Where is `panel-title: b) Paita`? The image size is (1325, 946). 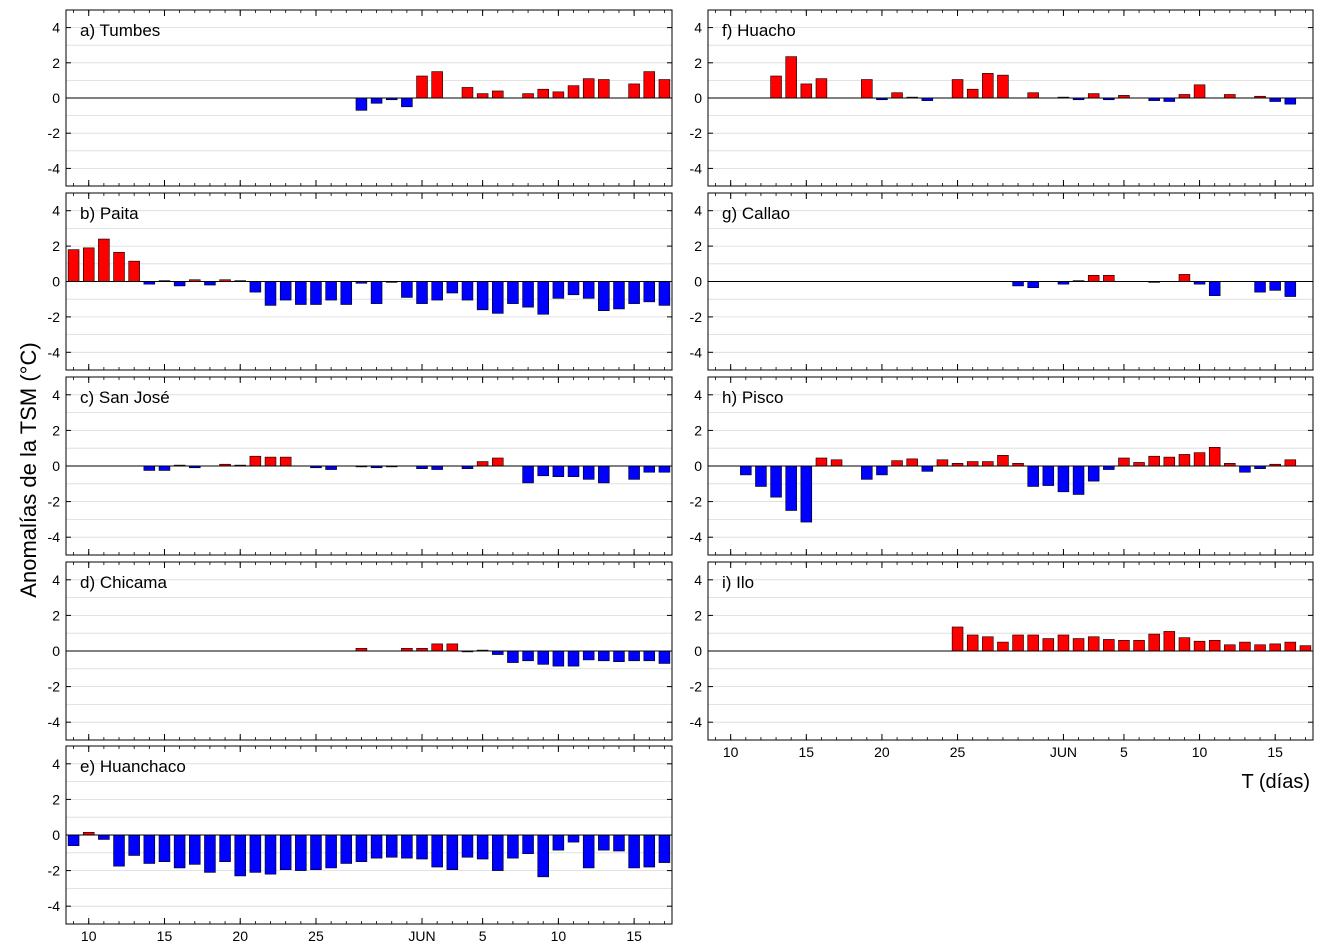
panel-title: b) Paita is located at coordinates (109, 213).